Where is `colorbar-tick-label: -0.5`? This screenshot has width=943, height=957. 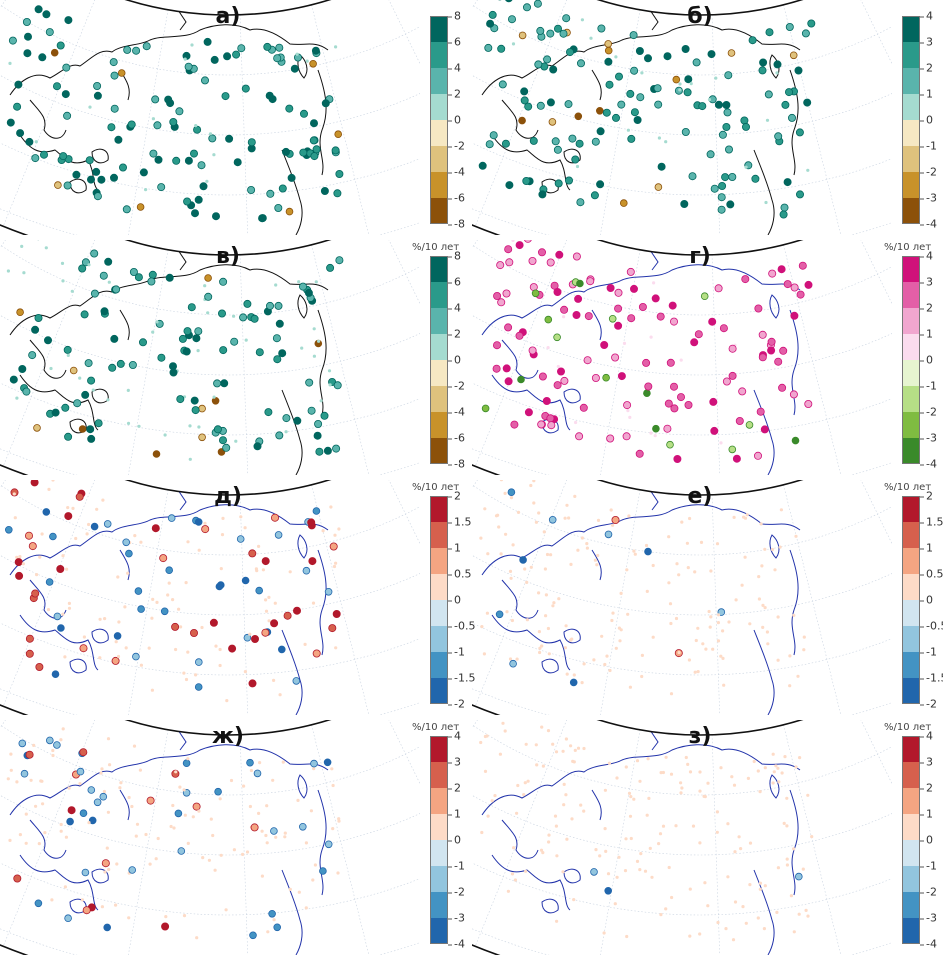 colorbar-tick-label: -0.5 is located at coordinates (931, 626).